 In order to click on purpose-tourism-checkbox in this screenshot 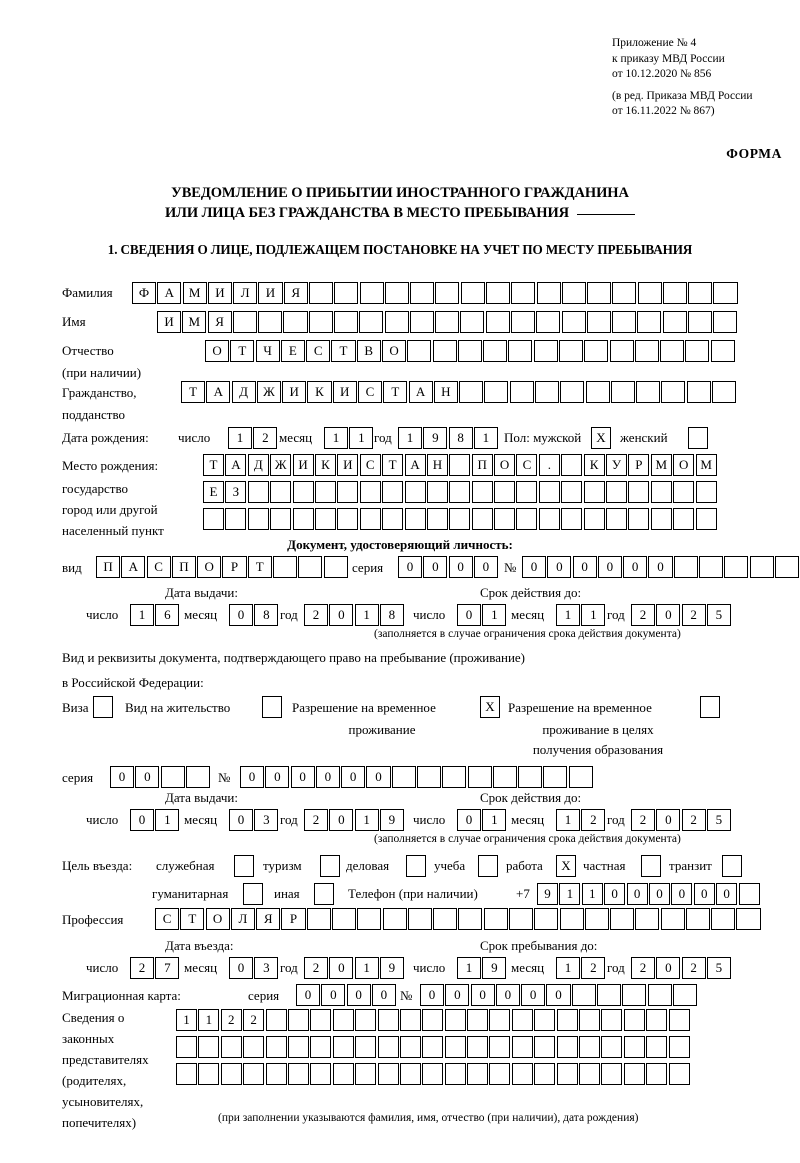, I will do `click(330, 866)`.